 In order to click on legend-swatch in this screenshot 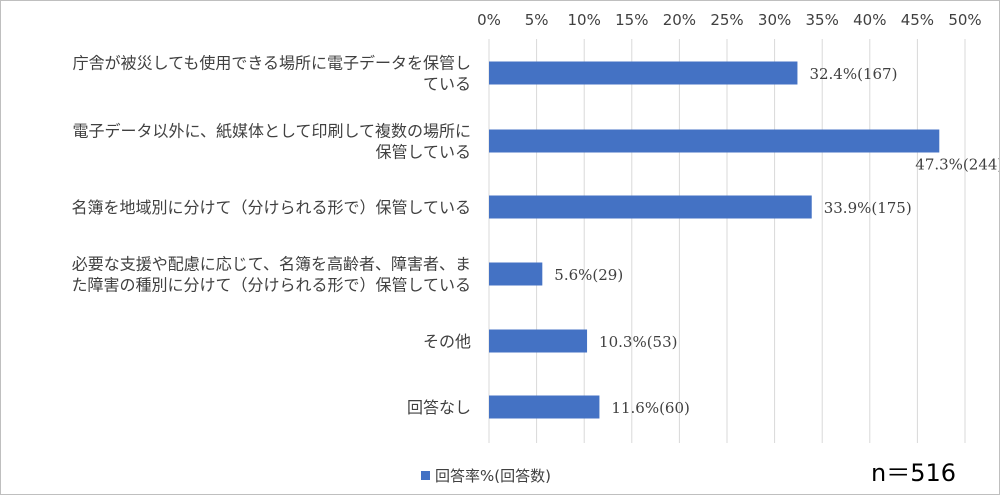, I will do `click(425, 475)`.